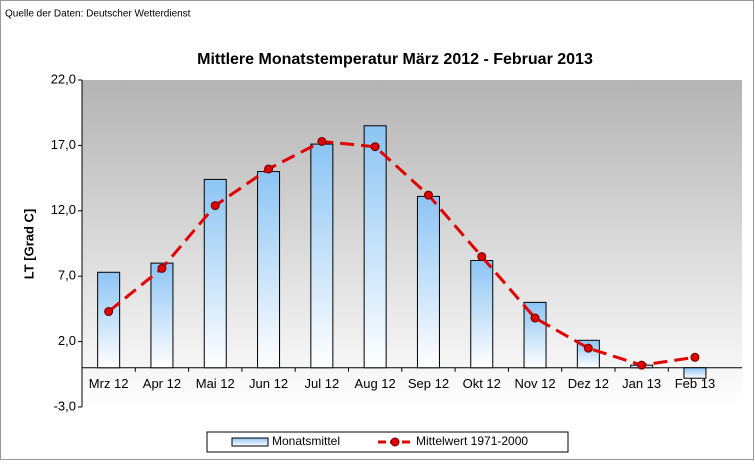  What do you see at coordinates (306, 441) in the screenshot?
I see `legend-label: Monatsmittel` at bounding box center [306, 441].